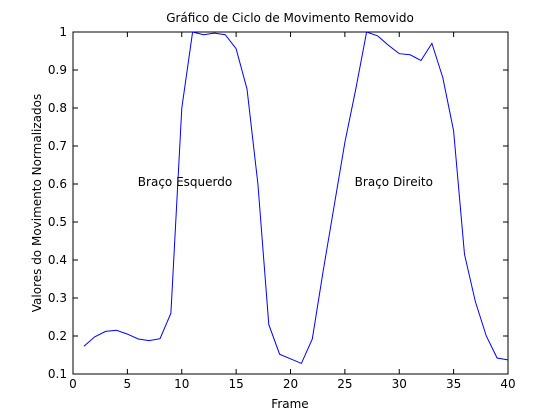 The image size is (560, 420). I want to click on x-tick-label: 25, so click(344, 384).